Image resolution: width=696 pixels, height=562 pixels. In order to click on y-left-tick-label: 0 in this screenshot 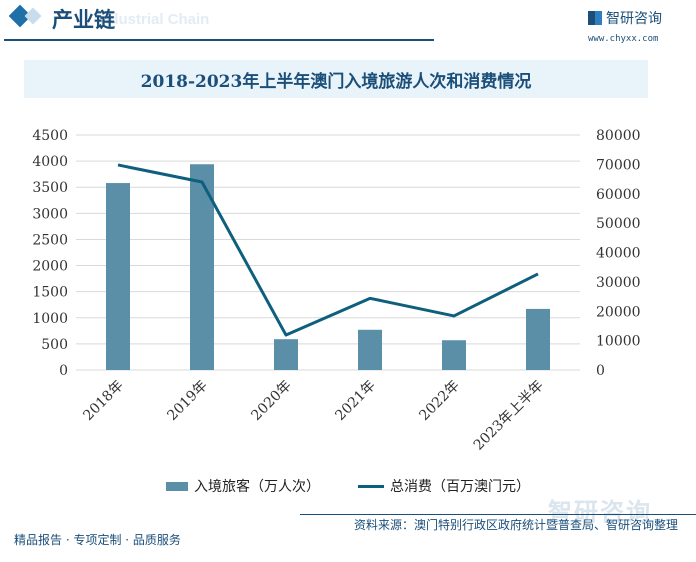, I will do `click(63, 371)`.